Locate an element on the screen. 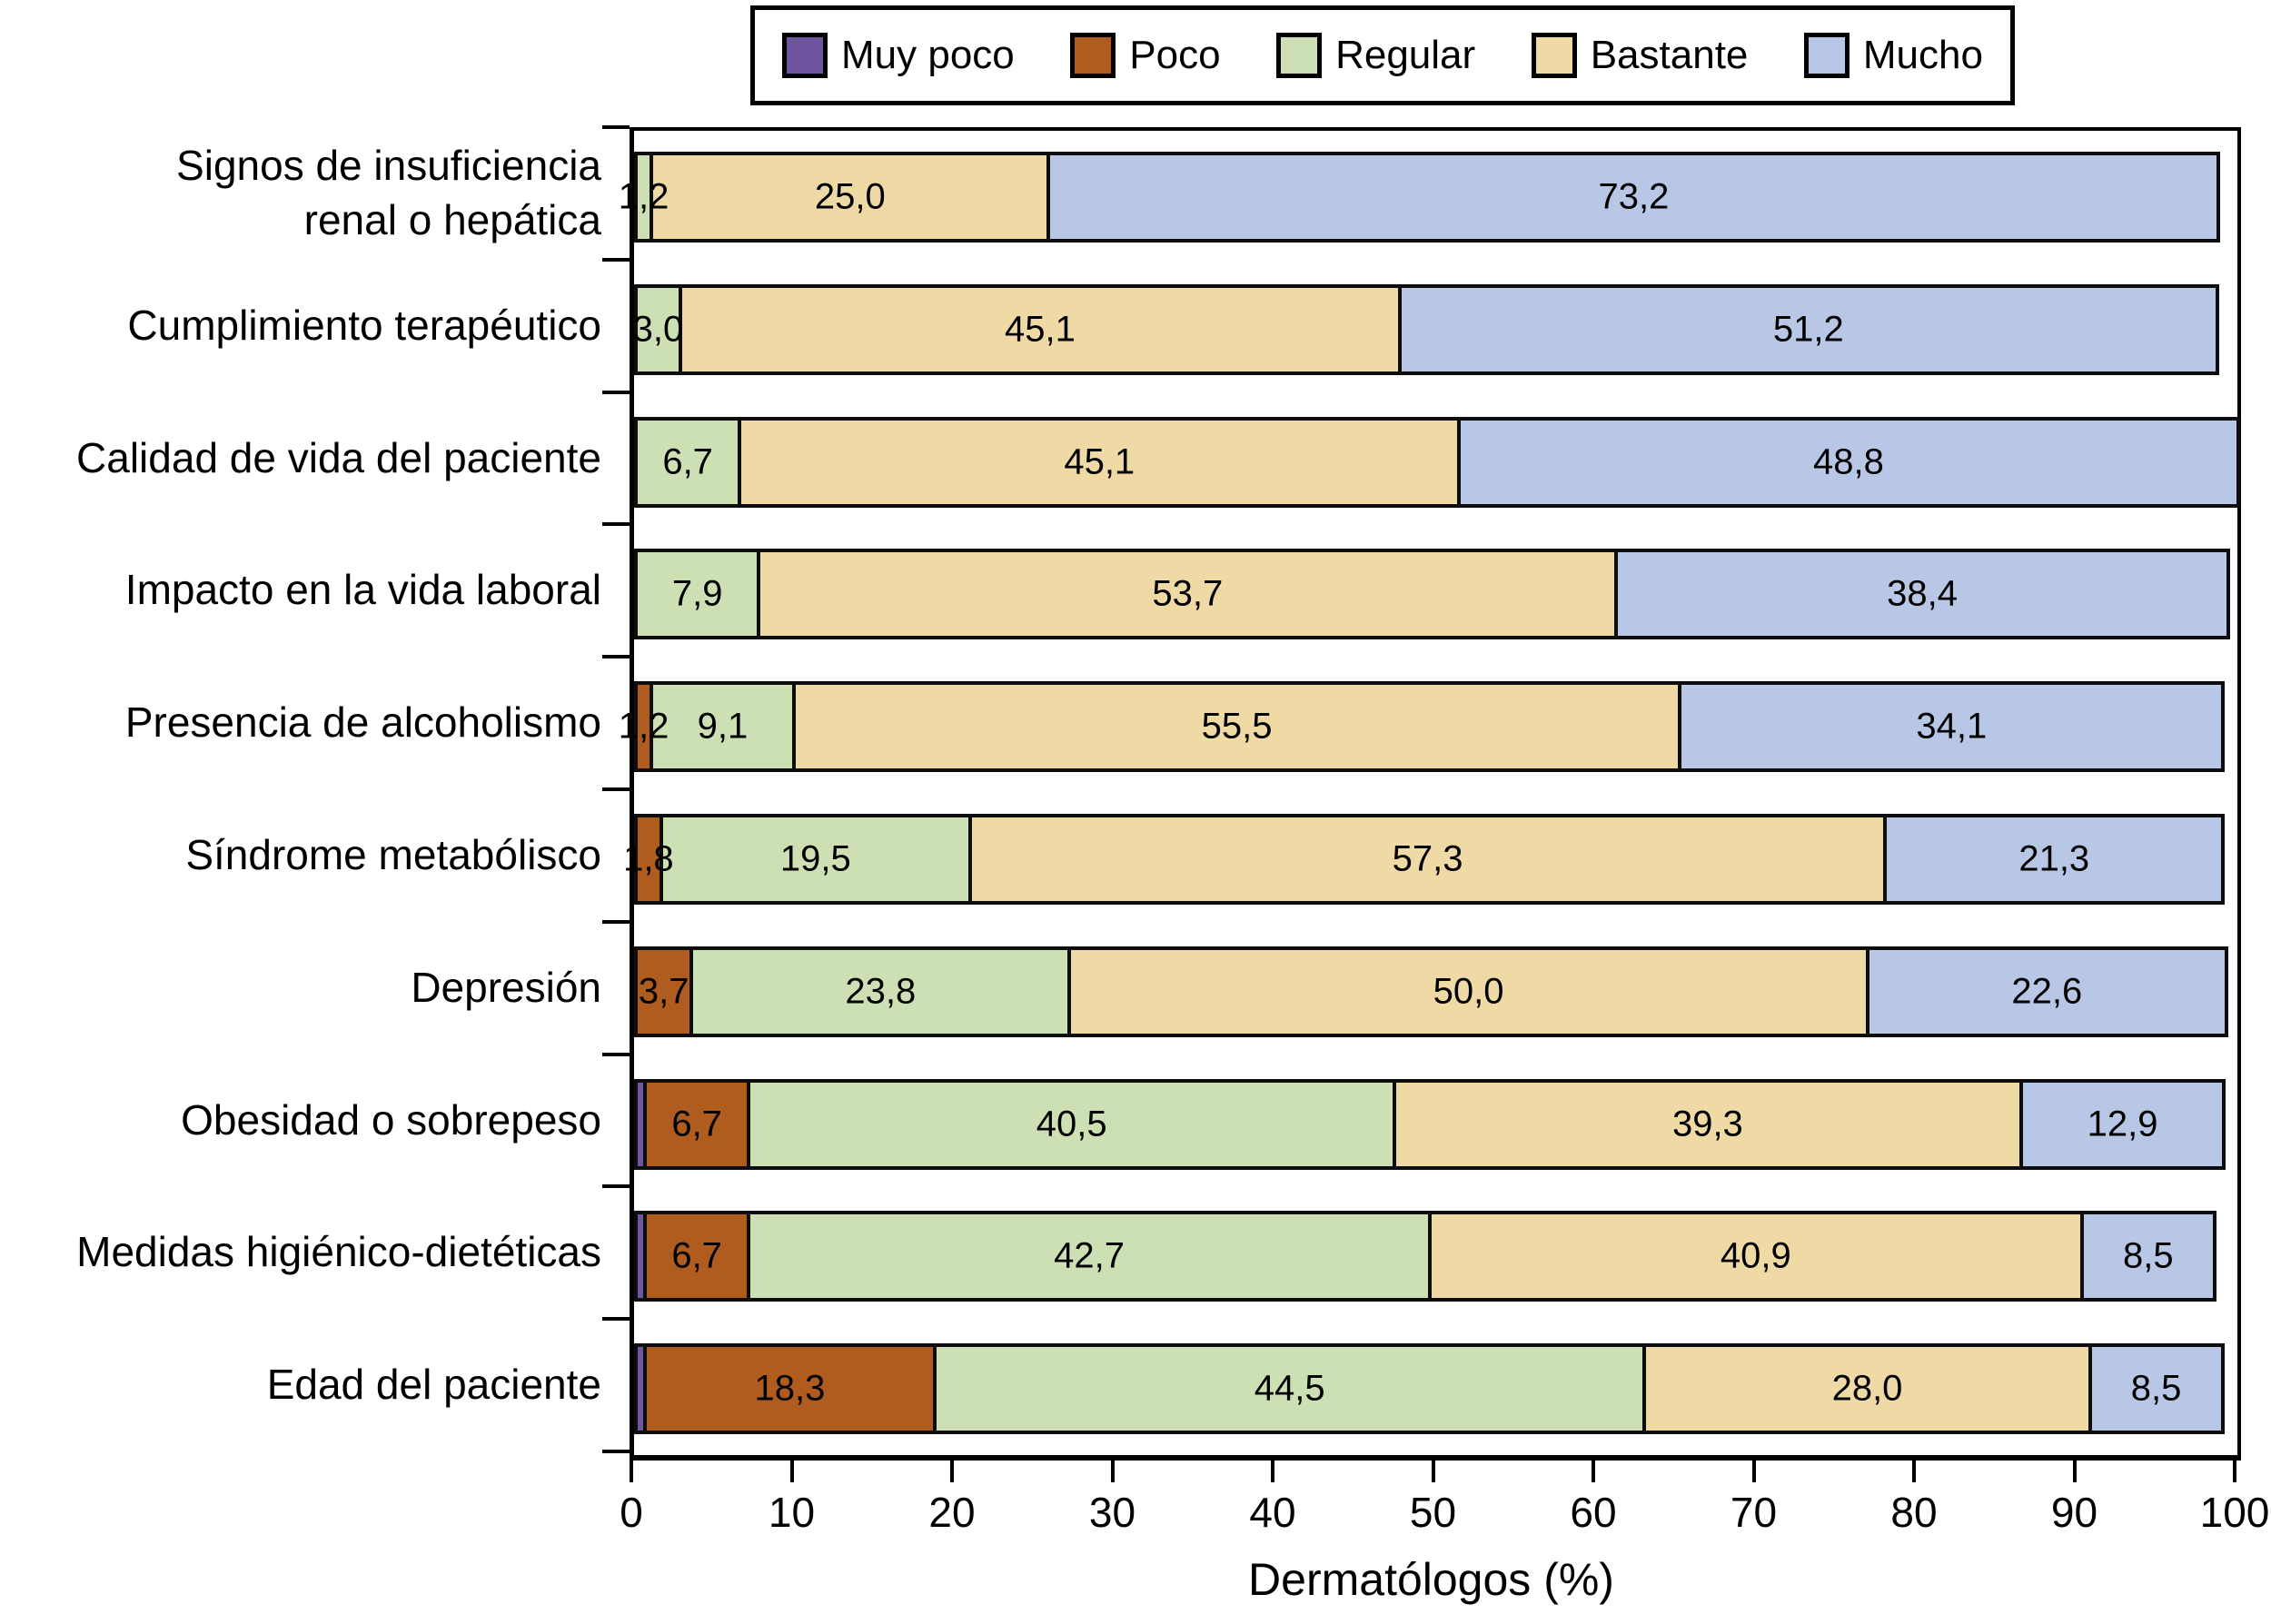 Image resolution: width=2271 pixels, height=1624 pixels. bar-segment-label: 34,1 is located at coordinates (1952, 726).